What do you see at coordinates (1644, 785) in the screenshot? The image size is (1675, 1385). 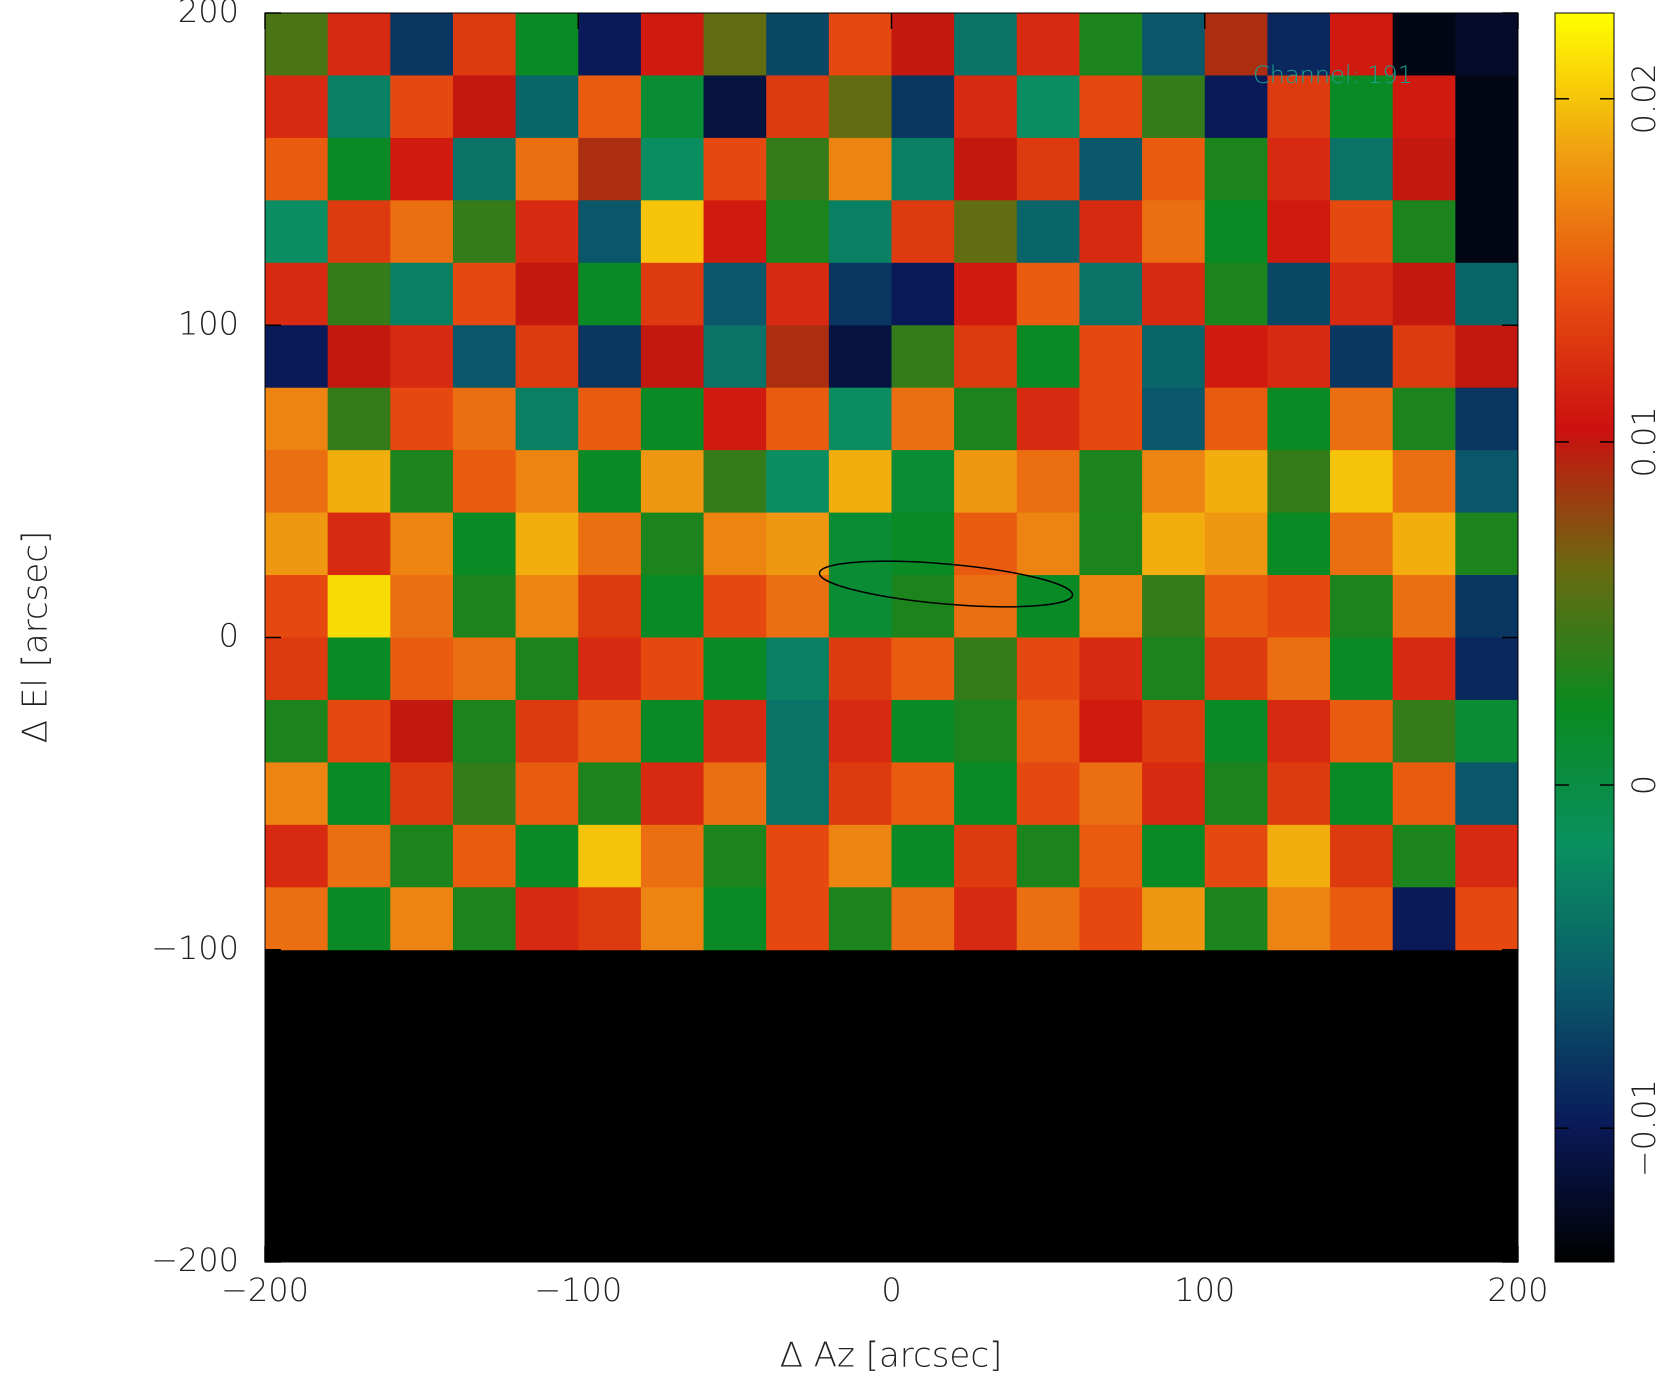 I see `colorbar-tick-label: 0` at bounding box center [1644, 785].